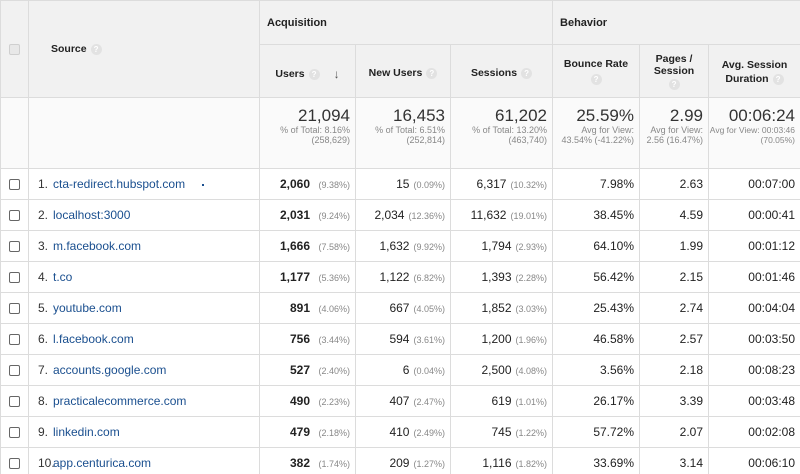 This screenshot has height=474, width=800. I want to click on avg-duration-cell: 00:01:12, so click(754, 246).